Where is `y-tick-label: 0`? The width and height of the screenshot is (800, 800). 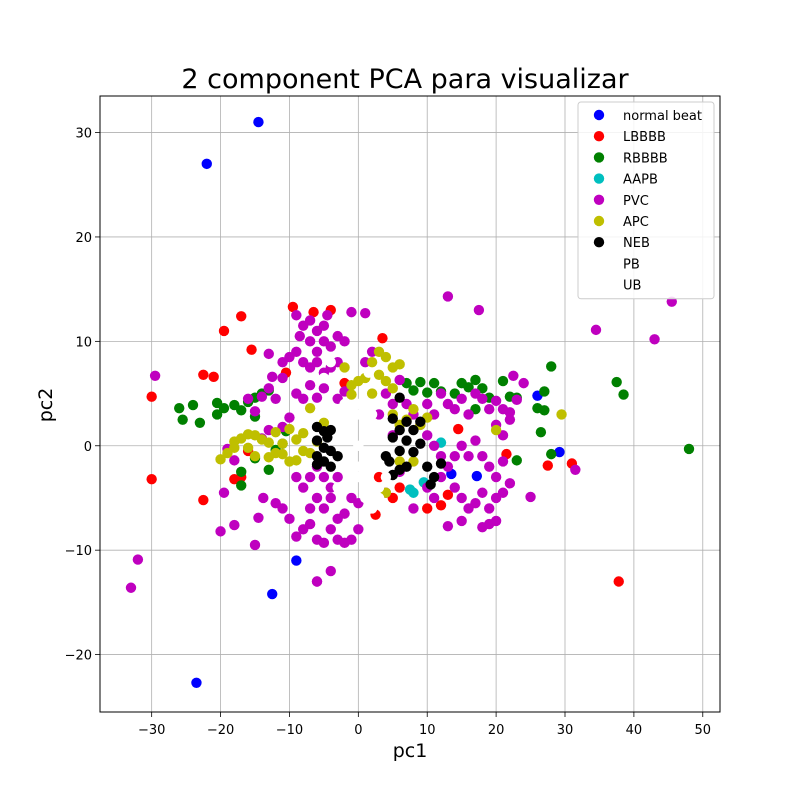 y-tick-label: 0 is located at coordinates (88, 447).